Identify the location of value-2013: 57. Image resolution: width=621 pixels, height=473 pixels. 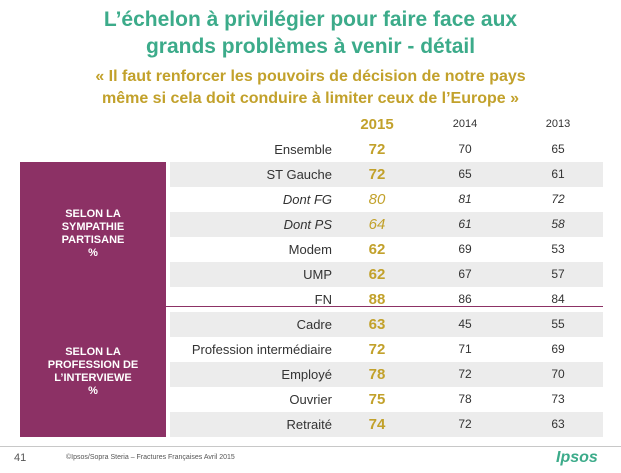
(558, 274).